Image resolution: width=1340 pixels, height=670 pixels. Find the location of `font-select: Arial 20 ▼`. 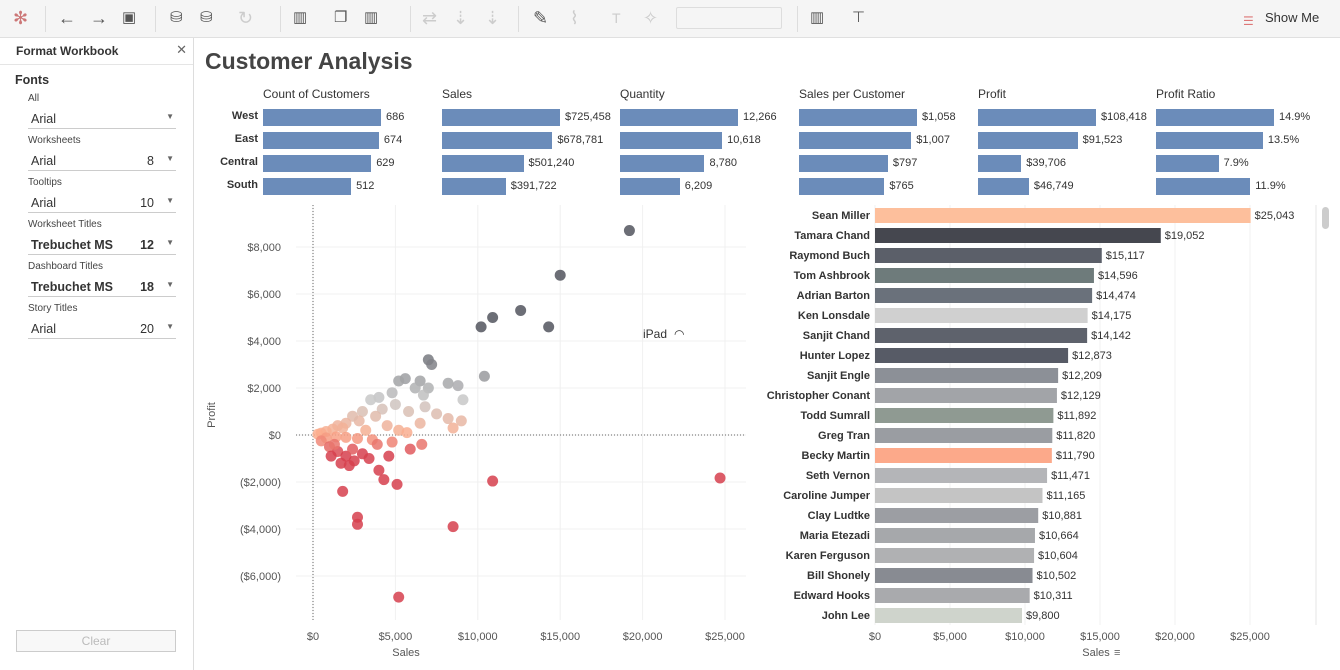

font-select: Arial 20 ▼ is located at coordinates (102, 327).